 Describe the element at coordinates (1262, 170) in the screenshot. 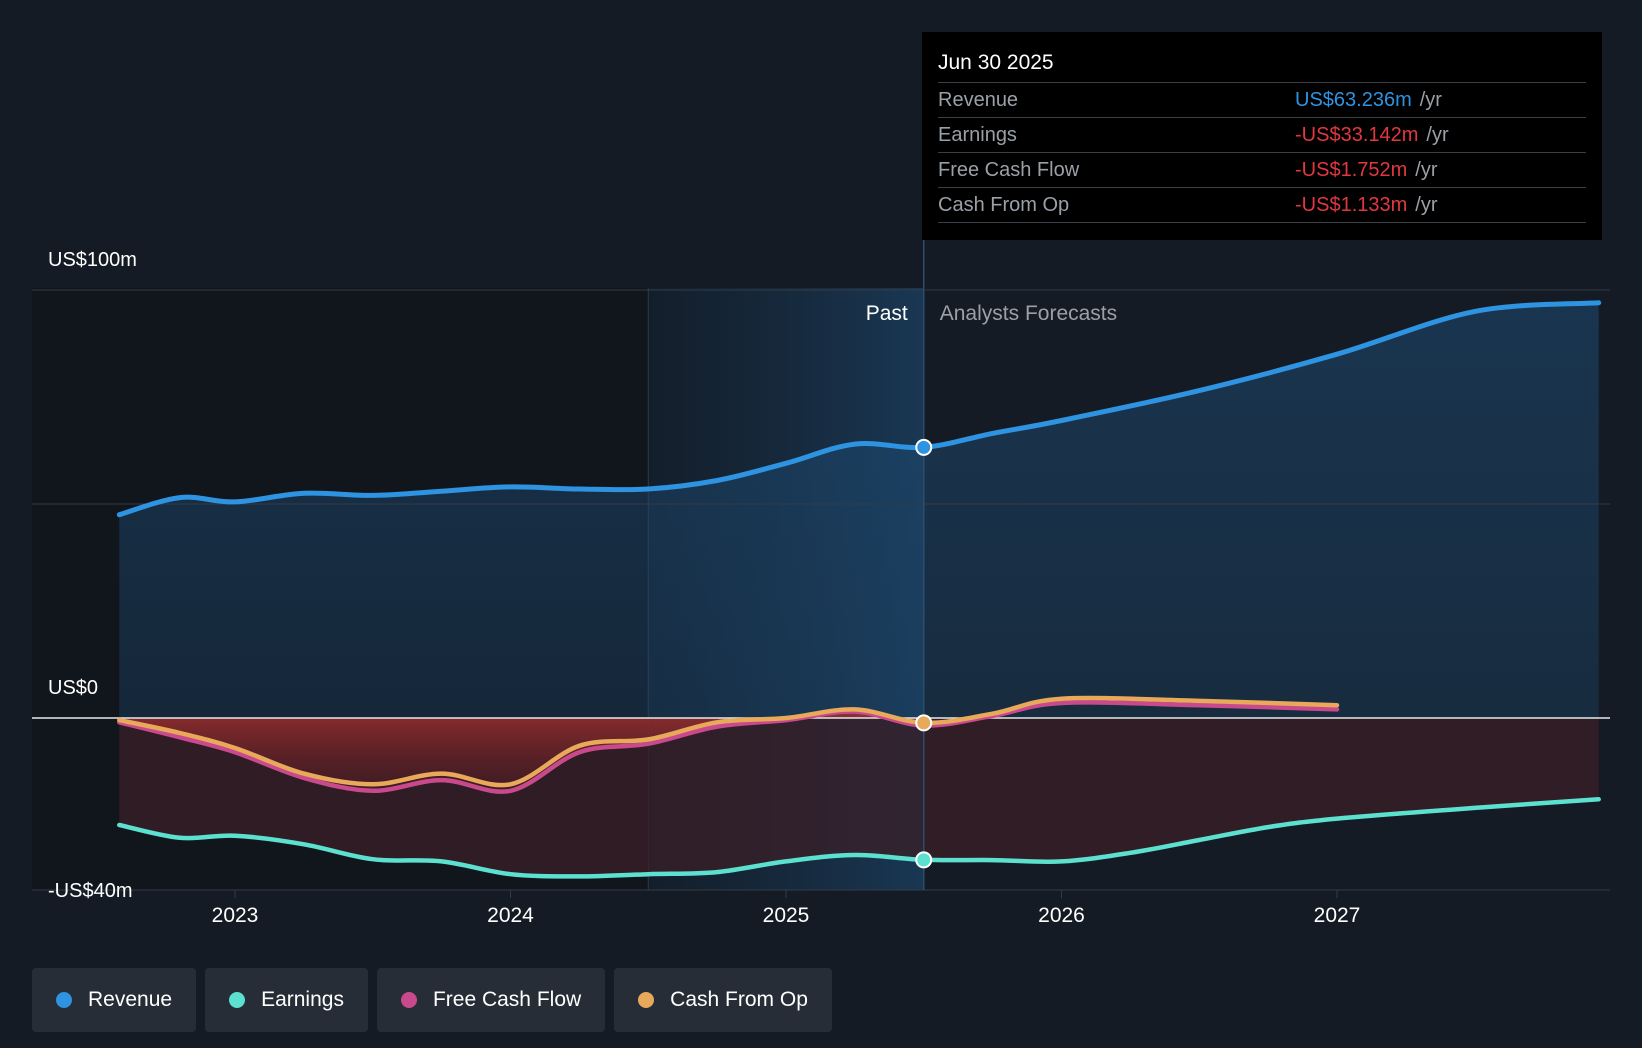

I see `tooltip-row-free-cash-flow: Free Cash Flow -US$1.752m /yr` at that location.